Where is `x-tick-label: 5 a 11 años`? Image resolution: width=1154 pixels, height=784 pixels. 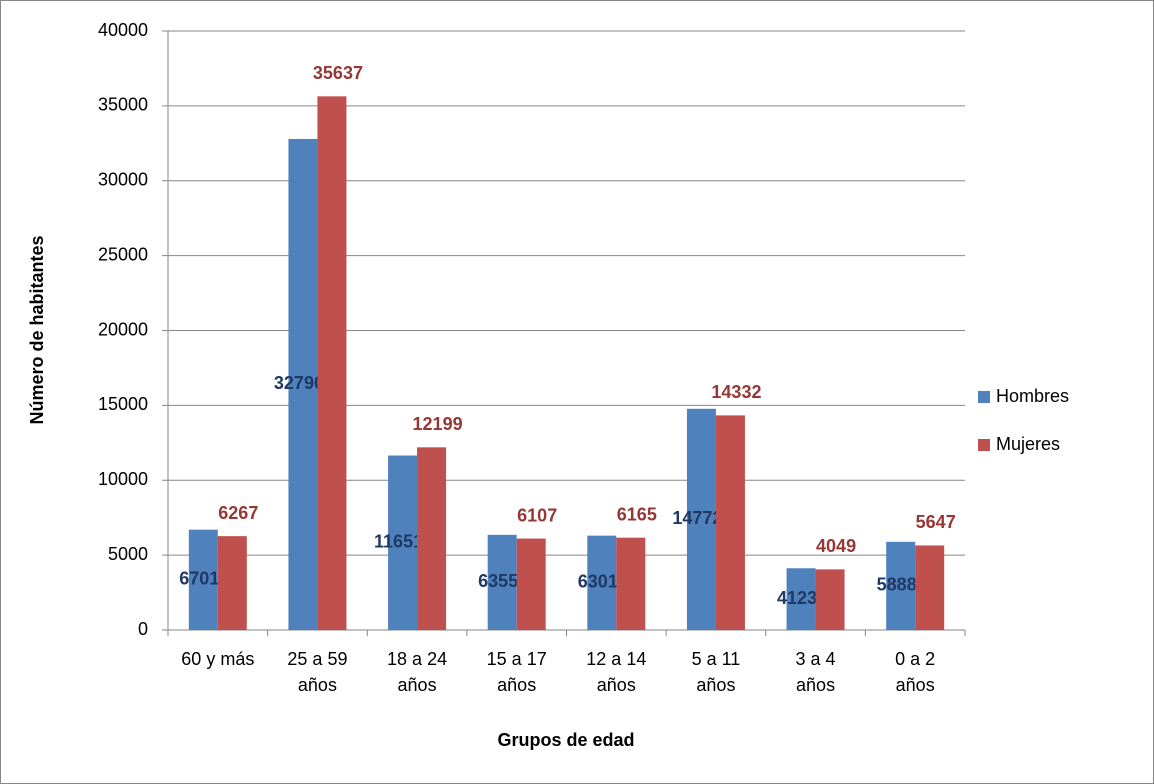
x-tick-label: 5 a 11 años is located at coordinates (716, 672).